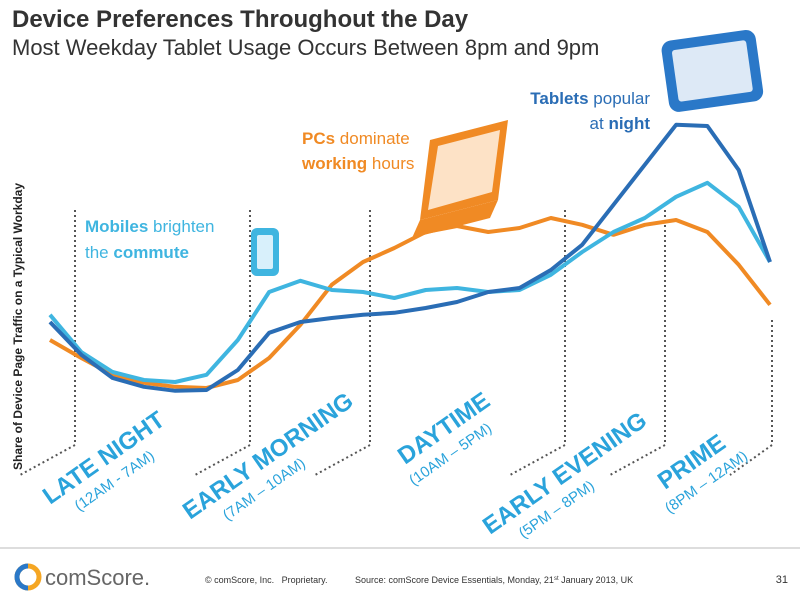  I want to click on tablet-icon, so click(712, 70).